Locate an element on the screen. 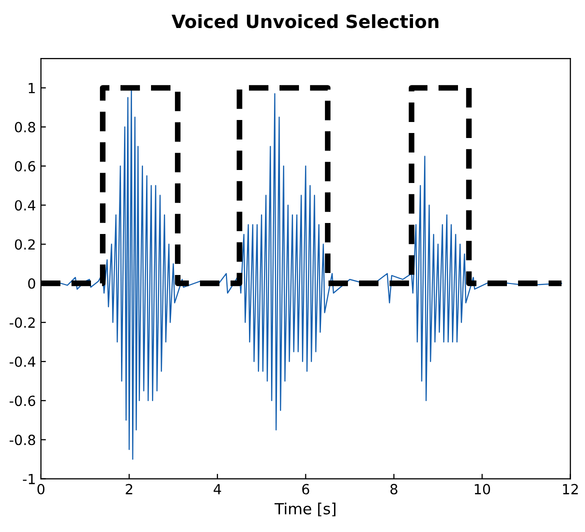 Image resolution: width=585 pixels, height=532 pixels. y-tick-label: 0.4 is located at coordinates (25, 205).